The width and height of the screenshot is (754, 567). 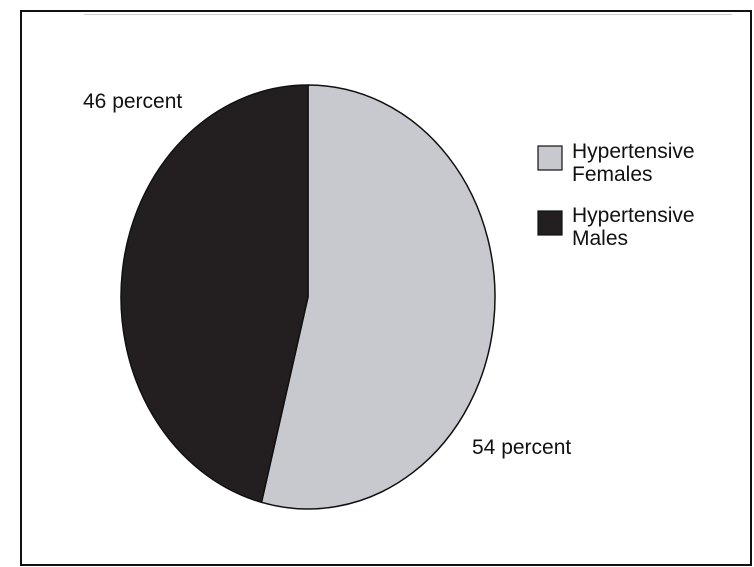 What do you see at coordinates (550, 223) in the screenshot?
I see `legend-swatch-males` at bounding box center [550, 223].